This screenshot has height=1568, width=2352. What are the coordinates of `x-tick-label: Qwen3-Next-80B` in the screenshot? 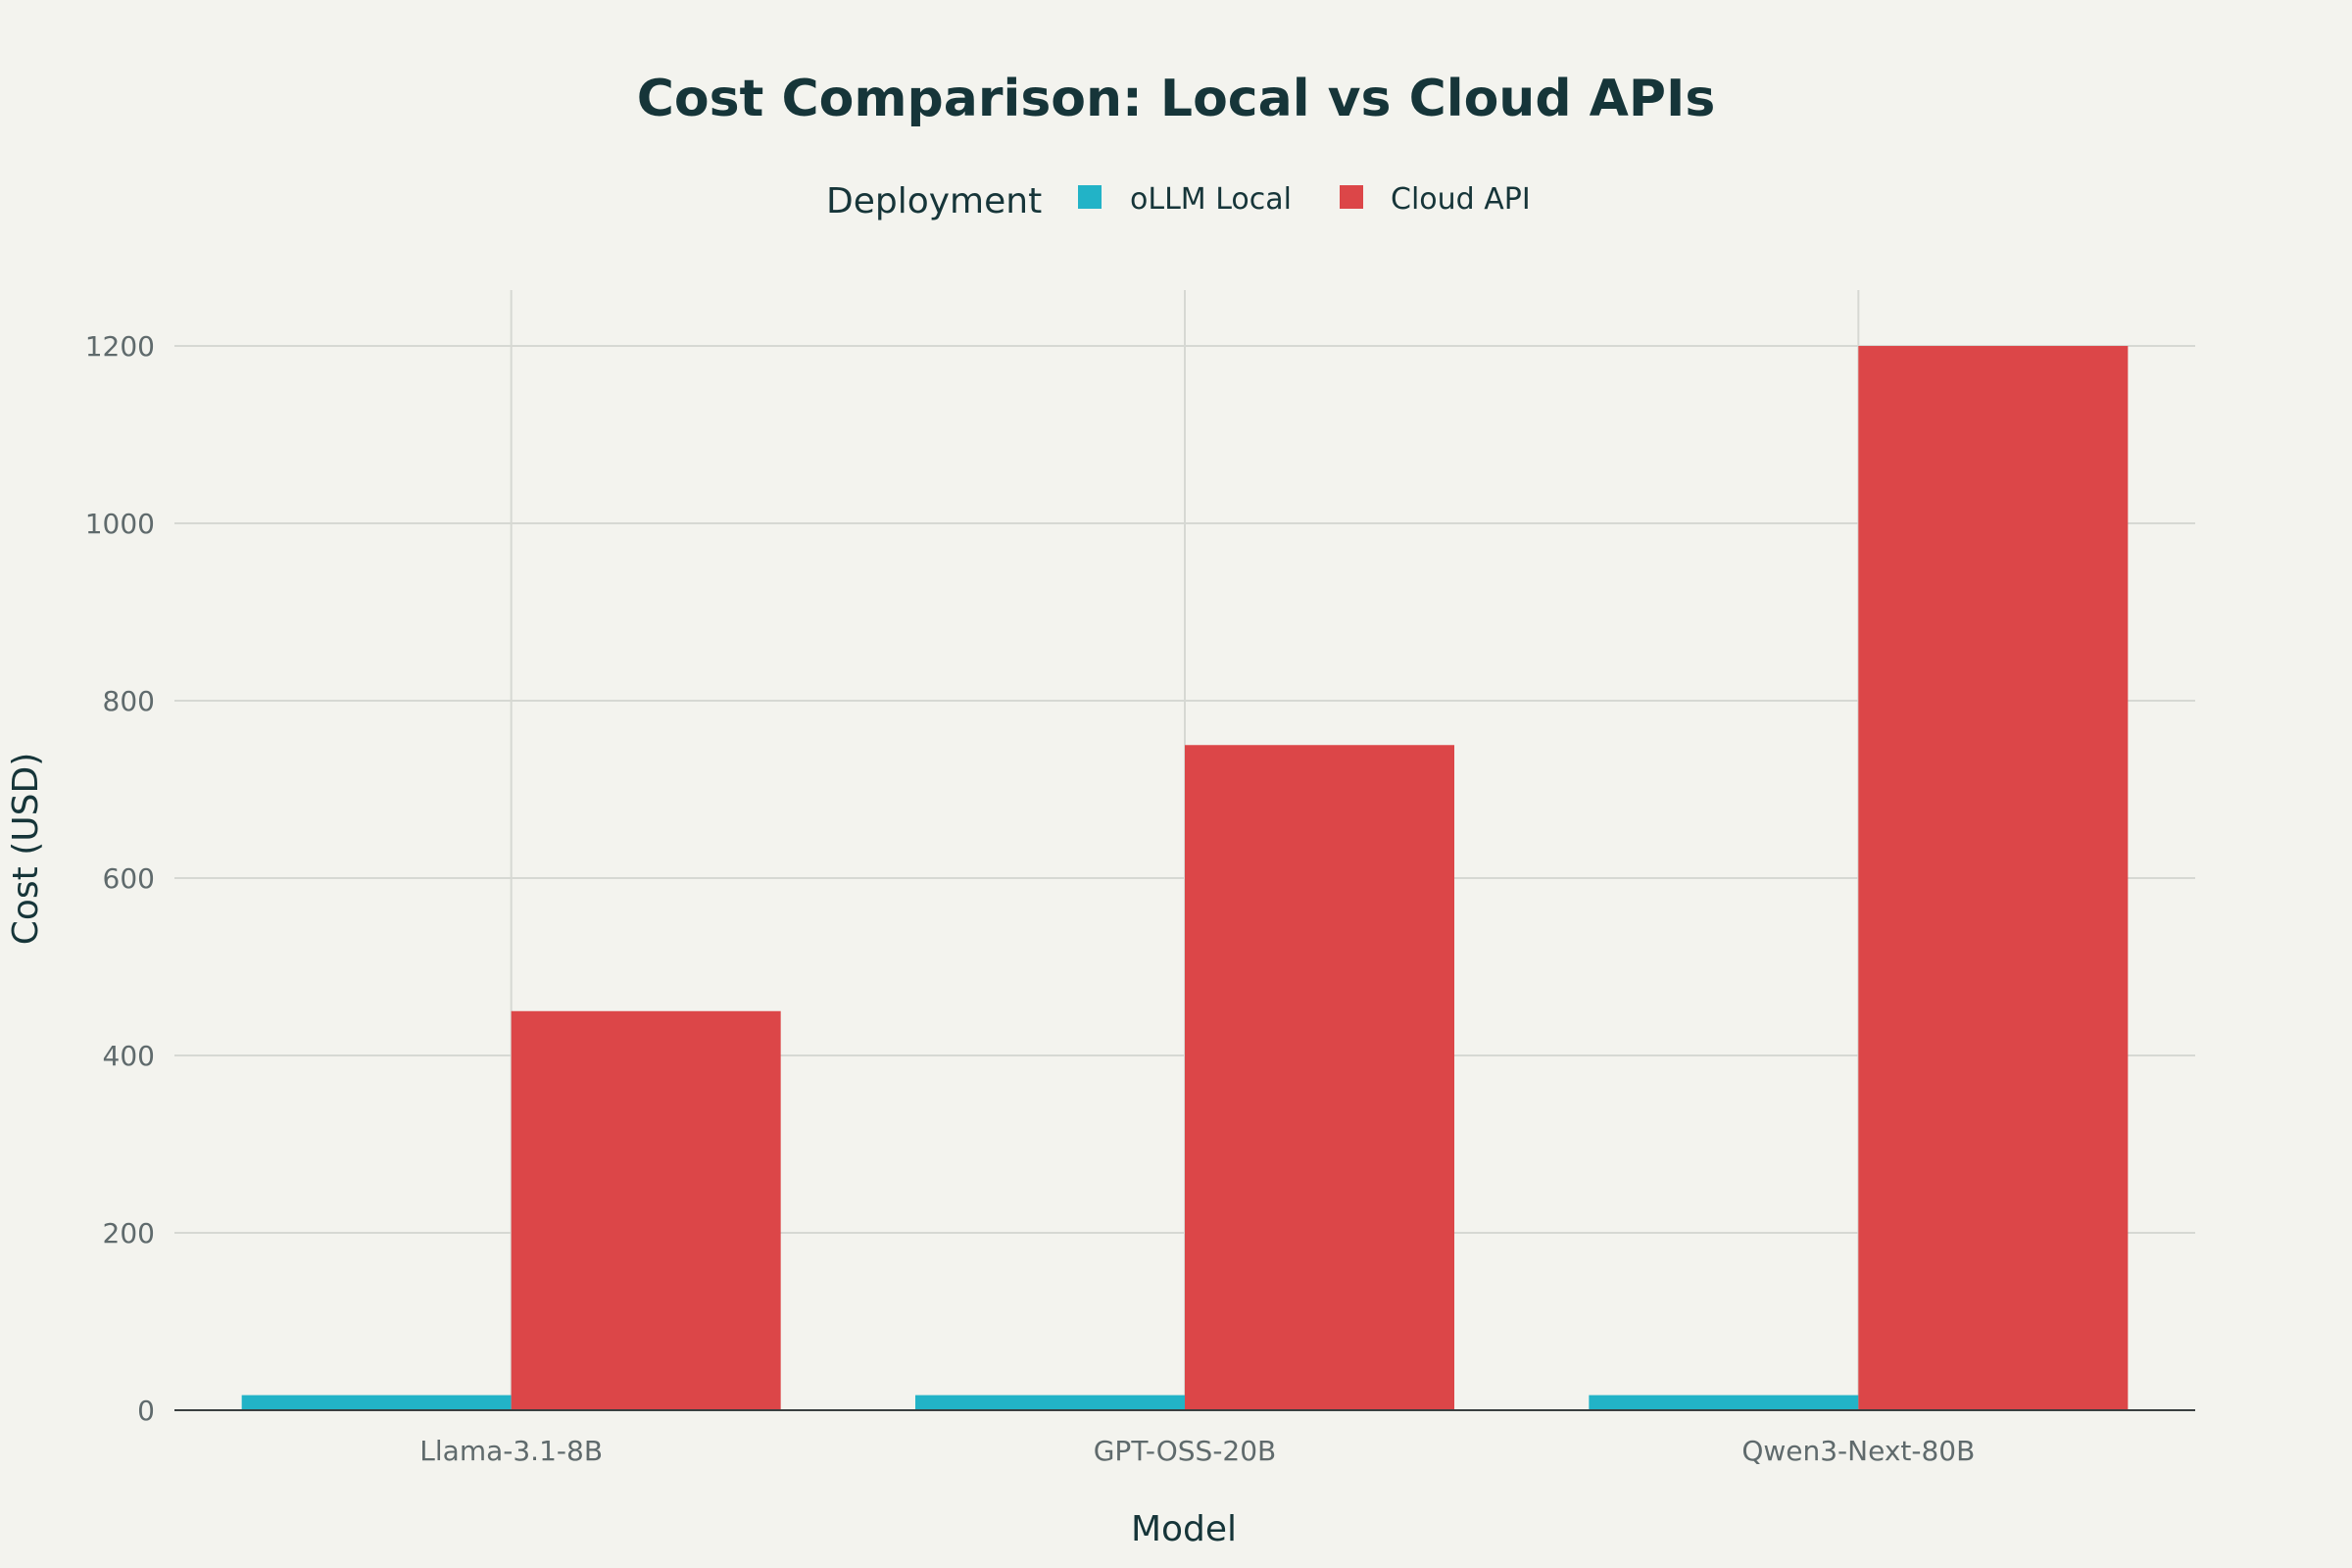 It's located at (1858, 1451).